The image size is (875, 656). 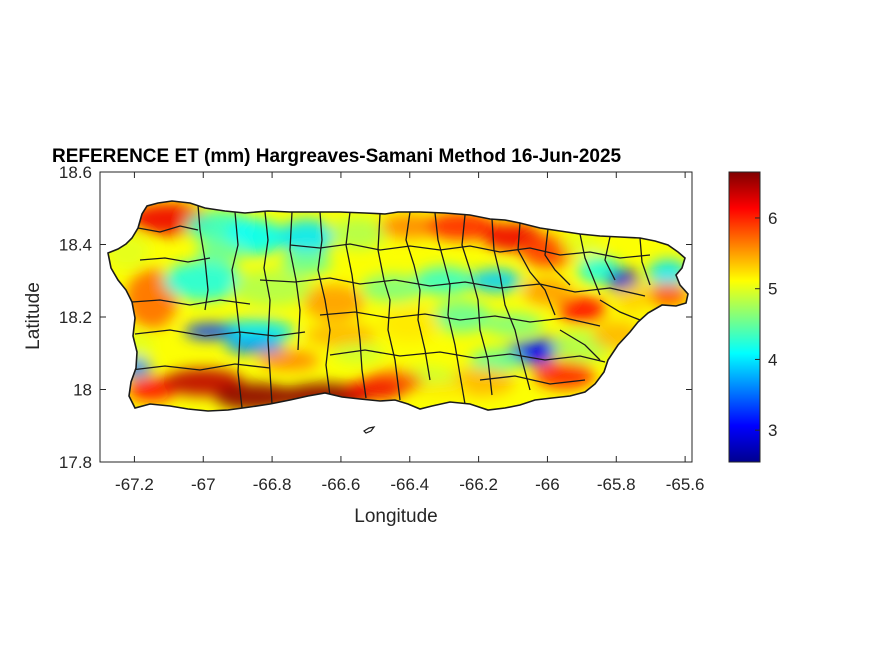 What do you see at coordinates (75, 317) in the screenshot?
I see `y-tick-label: 18.2` at bounding box center [75, 317].